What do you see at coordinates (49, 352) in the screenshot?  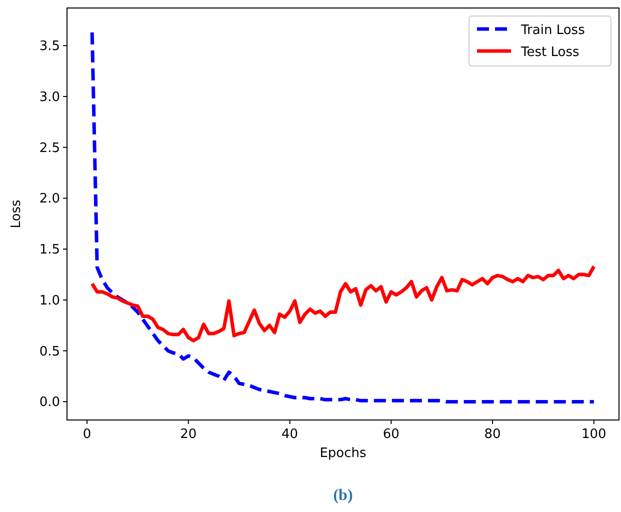 I see `y-tick-label: 0.5` at bounding box center [49, 352].